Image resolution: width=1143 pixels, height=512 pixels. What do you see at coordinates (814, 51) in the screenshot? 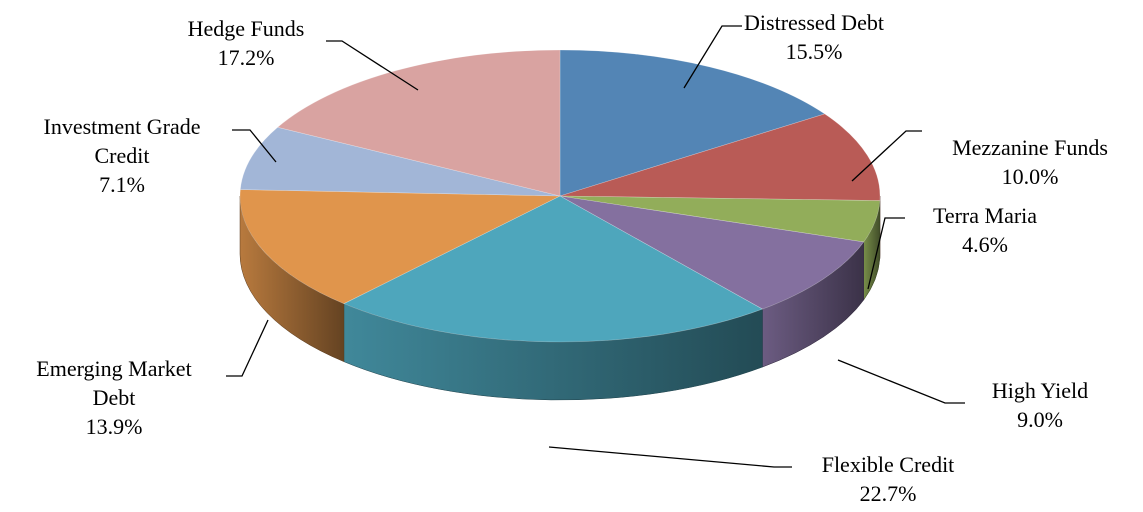
I see `label-value-distressed-debt: 15.5%` at bounding box center [814, 51].